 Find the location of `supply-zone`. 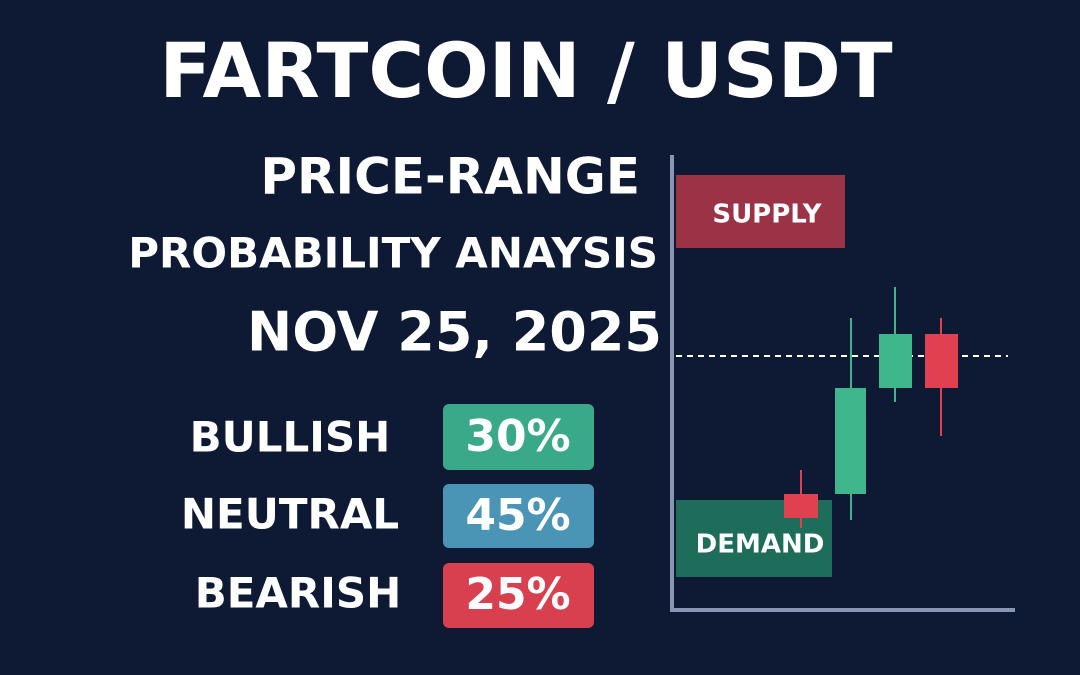

supply-zone is located at coordinates (760, 211).